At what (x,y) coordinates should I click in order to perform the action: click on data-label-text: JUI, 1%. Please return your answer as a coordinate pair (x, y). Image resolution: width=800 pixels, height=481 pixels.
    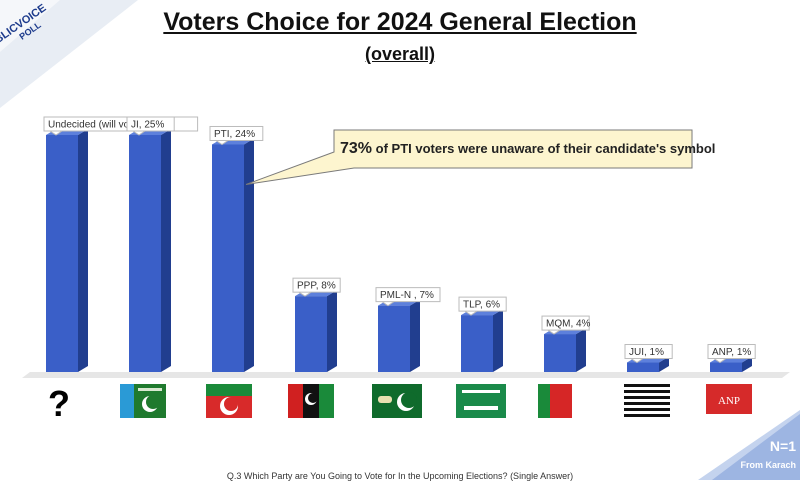
    Looking at the image, I should click on (646, 352).